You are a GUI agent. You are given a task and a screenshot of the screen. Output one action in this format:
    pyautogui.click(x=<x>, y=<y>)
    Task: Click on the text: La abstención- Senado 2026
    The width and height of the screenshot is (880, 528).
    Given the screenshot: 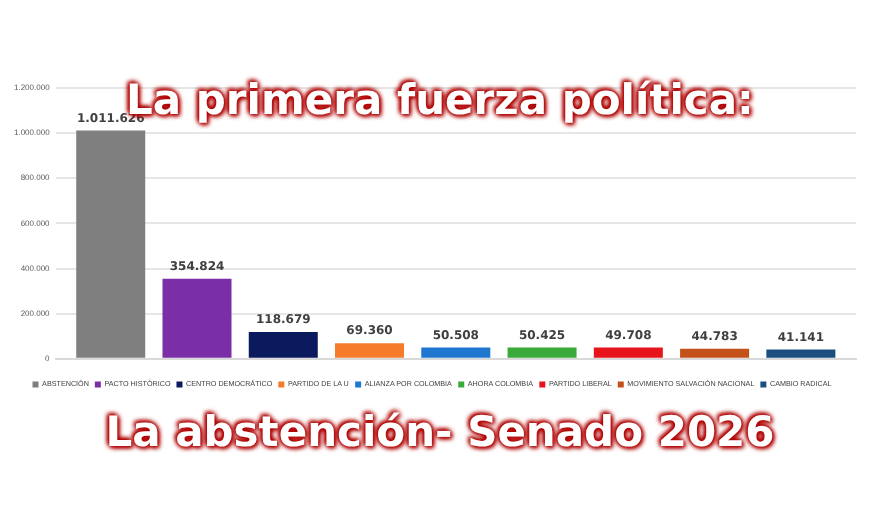 What is the action you would take?
    pyautogui.click(x=440, y=432)
    